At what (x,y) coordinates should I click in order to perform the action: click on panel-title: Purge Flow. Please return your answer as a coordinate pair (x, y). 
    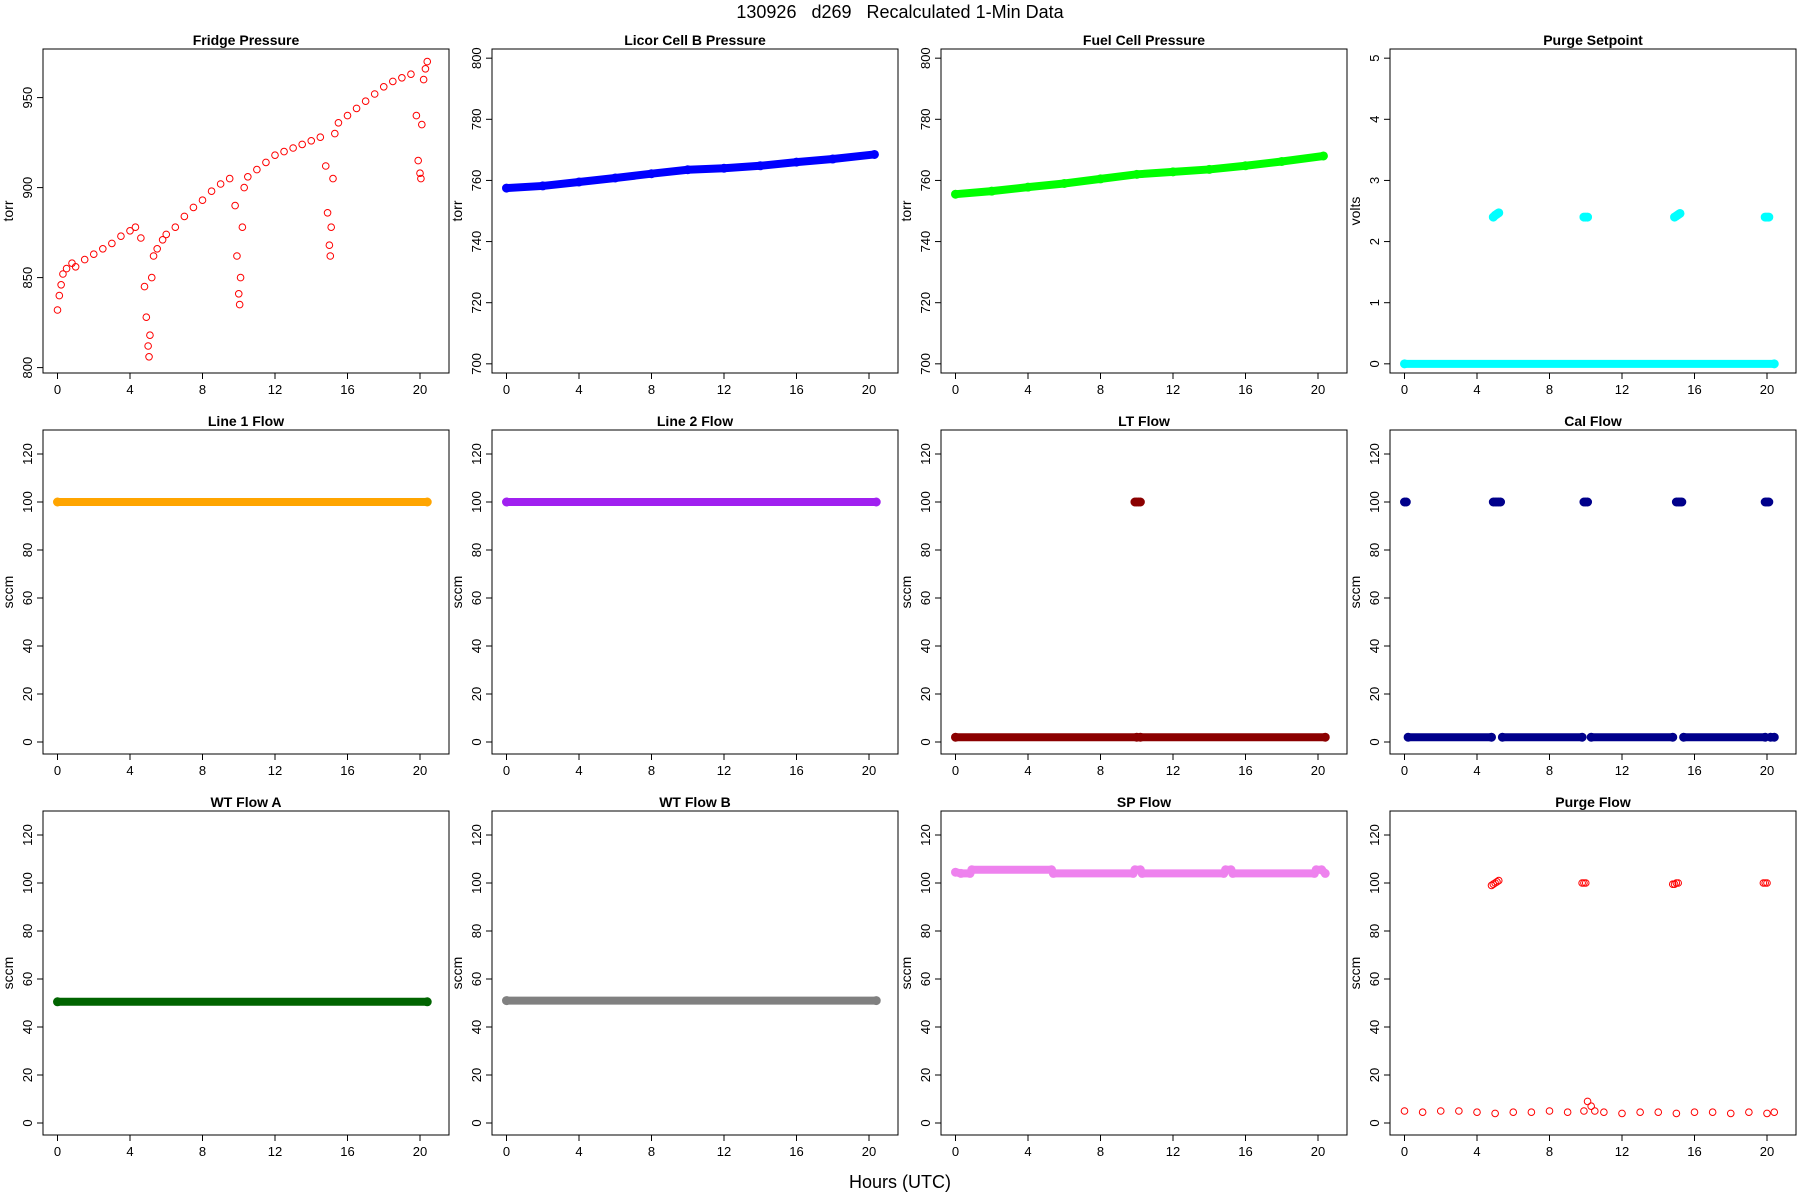
    Looking at the image, I should click on (1593, 802).